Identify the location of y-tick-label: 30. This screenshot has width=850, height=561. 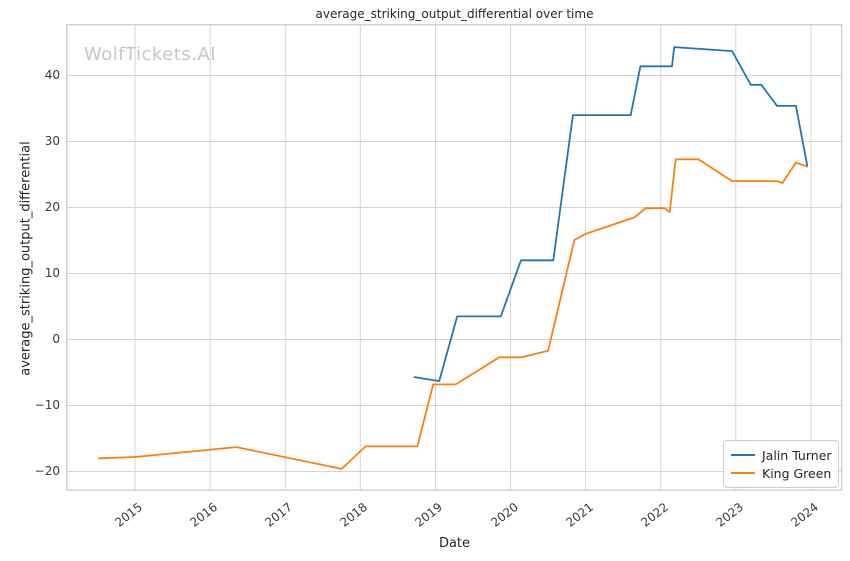
(52, 140).